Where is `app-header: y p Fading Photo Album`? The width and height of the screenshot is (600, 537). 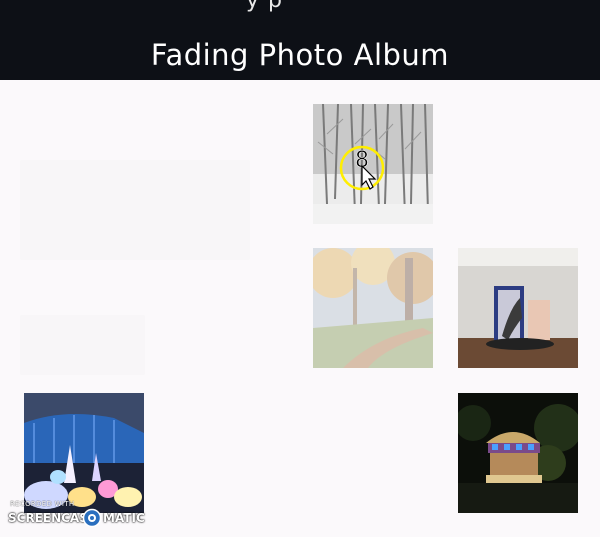
app-header: y p Fading Photo Album is located at coordinates (300, 40).